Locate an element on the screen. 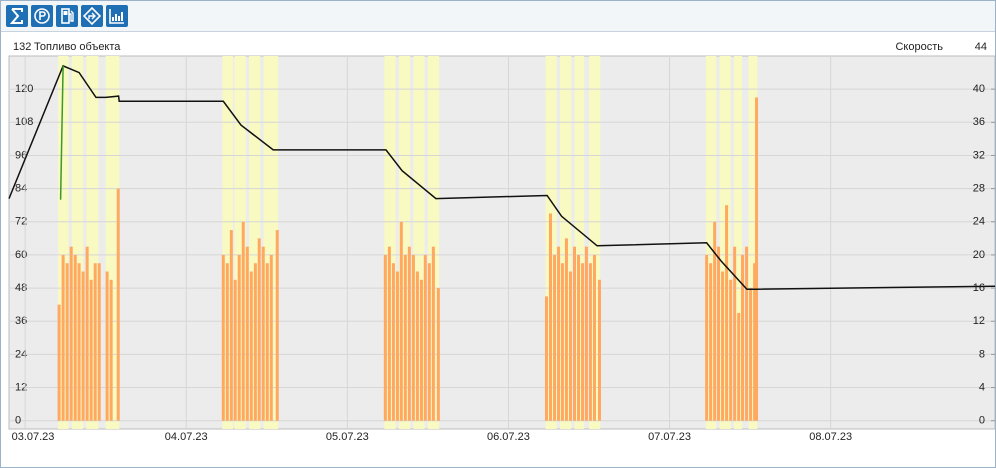  x-tick-label: 07.07.23 is located at coordinates (669, 437).